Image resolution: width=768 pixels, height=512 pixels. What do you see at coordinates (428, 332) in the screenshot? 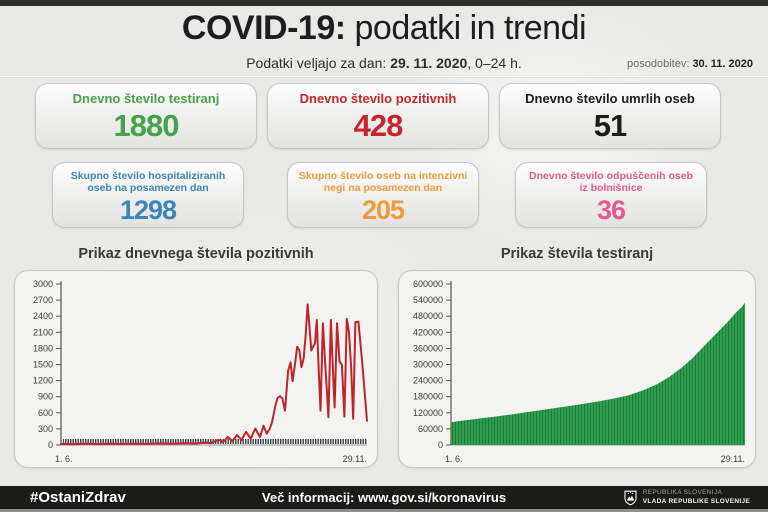
I see `svg-text: 420000` at bounding box center [428, 332].